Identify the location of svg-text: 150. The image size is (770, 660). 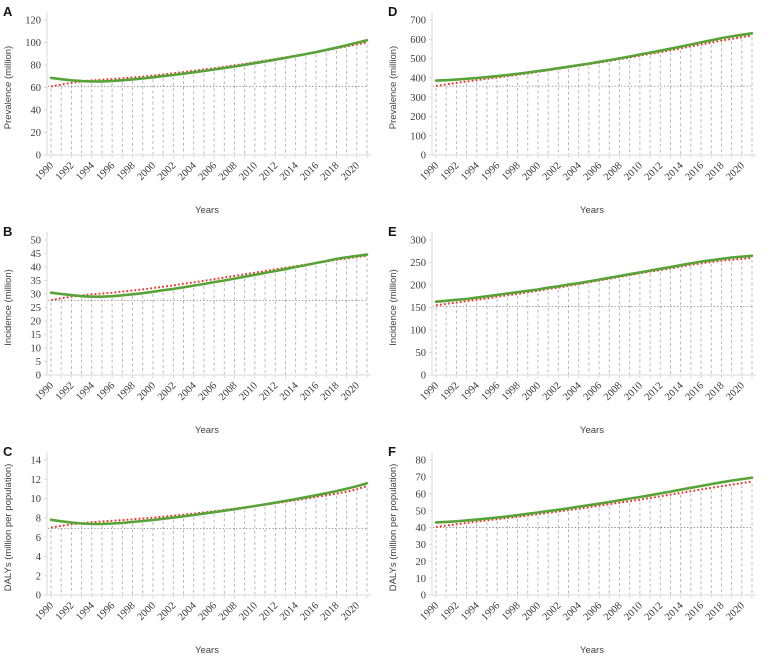
(418, 308).